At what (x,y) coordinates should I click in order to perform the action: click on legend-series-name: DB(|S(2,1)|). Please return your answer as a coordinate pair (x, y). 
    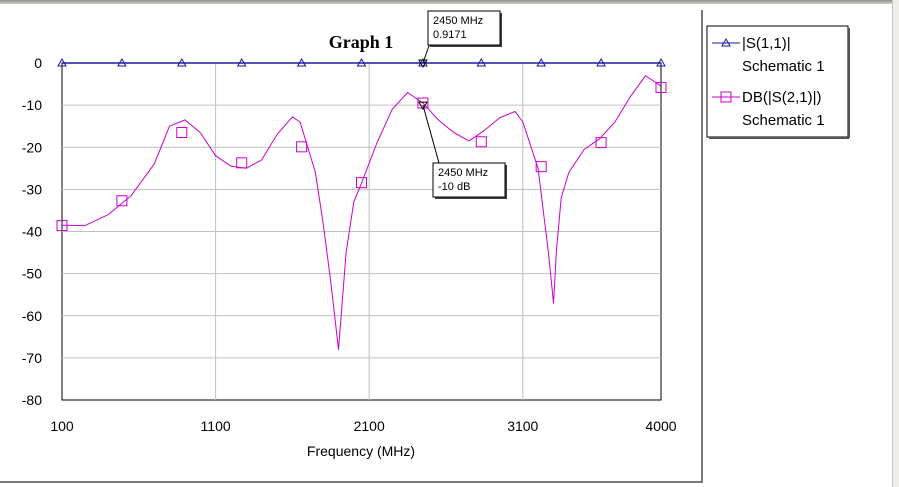
    Looking at the image, I should click on (781, 97).